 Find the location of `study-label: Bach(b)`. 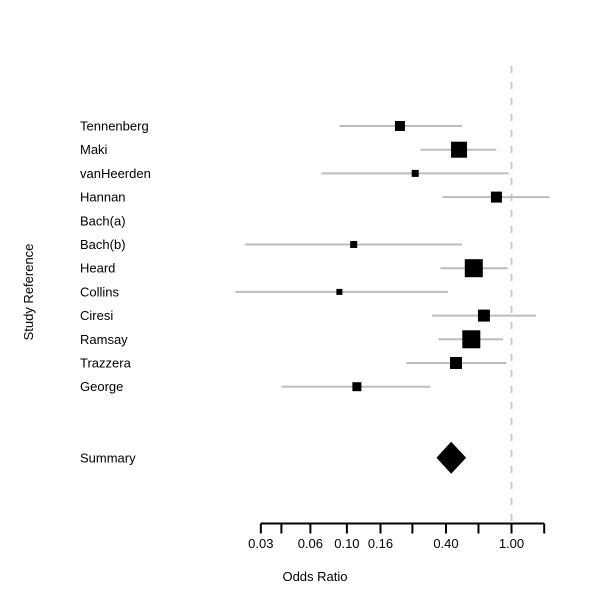

study-label: Bach(b) is located at coordinates (103, 244).